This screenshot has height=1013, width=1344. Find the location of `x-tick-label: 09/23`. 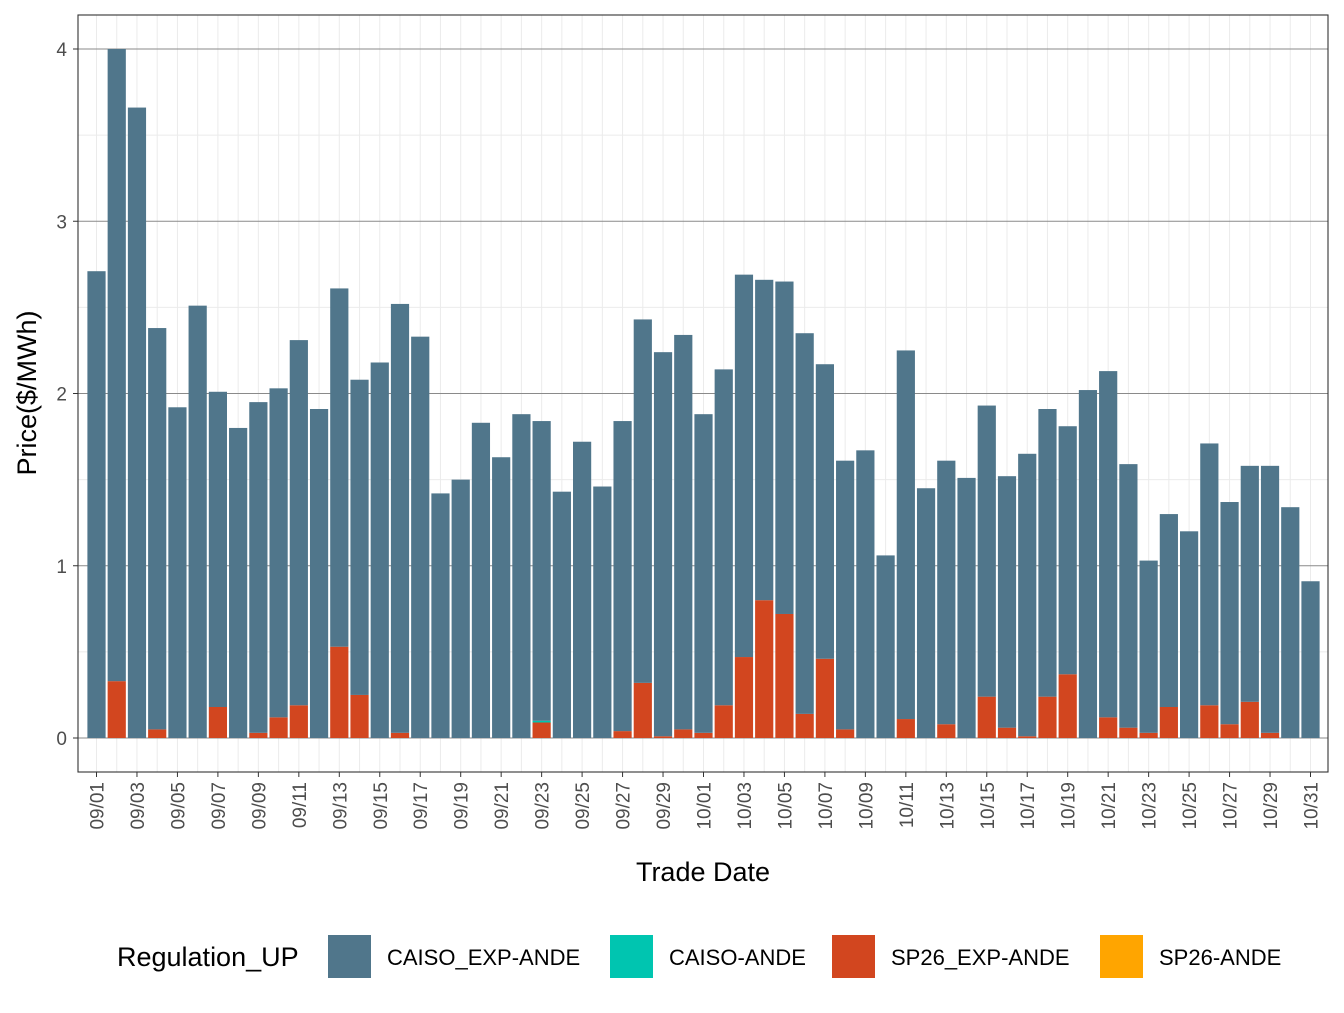

x-tick-label: 09/23 is located at coordinates (543, 806).